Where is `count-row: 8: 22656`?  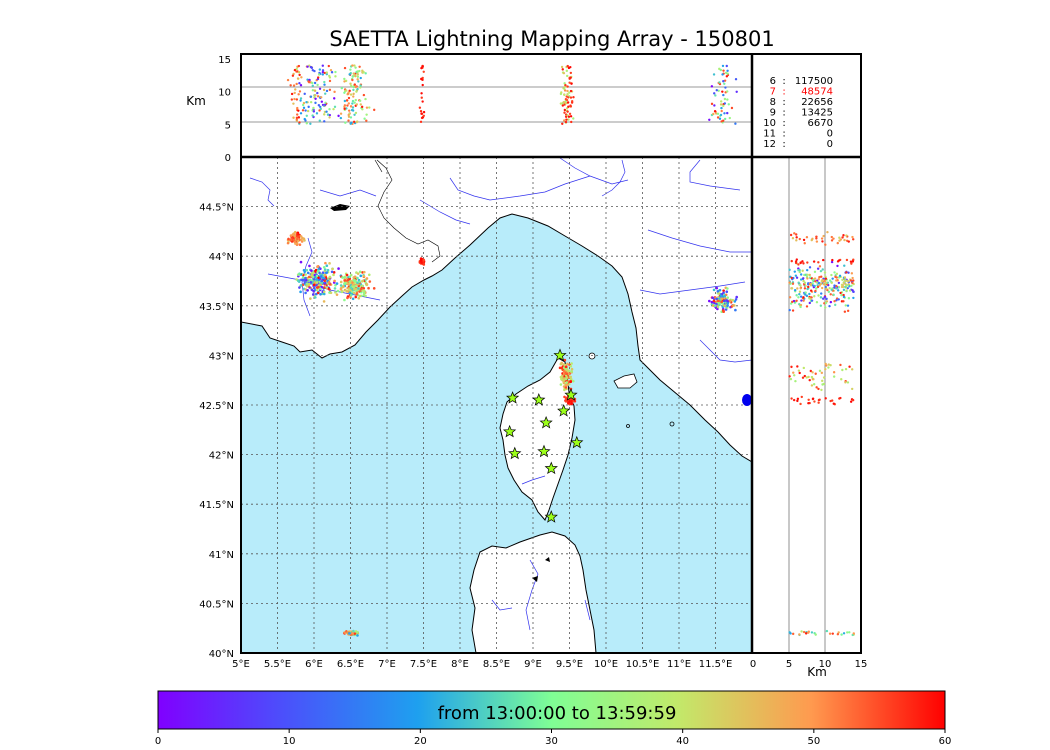 count-row: 8: 22656 is located at coordinates (801, 102).